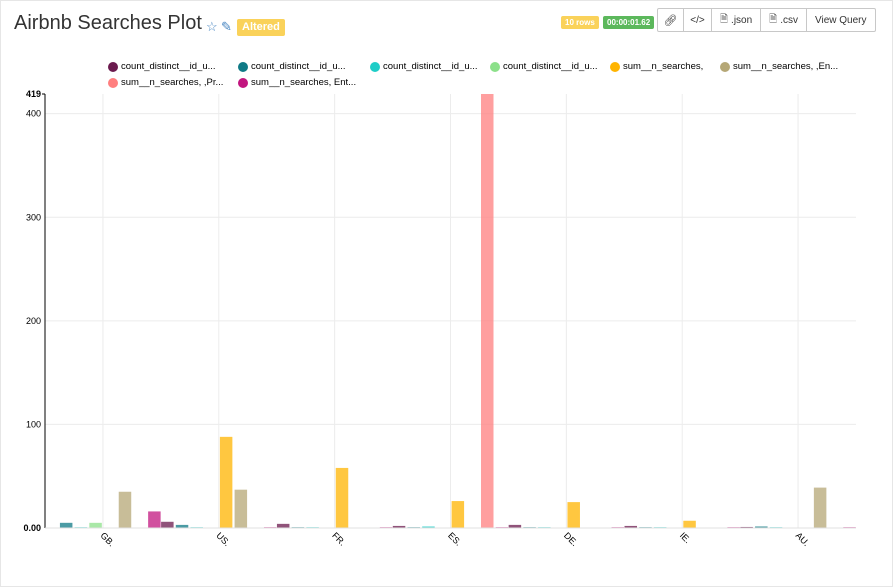 The height and width of the screenshot is (587, 893). I want to click on csv-export-button: 🗎 .csv, so click(783, 20).